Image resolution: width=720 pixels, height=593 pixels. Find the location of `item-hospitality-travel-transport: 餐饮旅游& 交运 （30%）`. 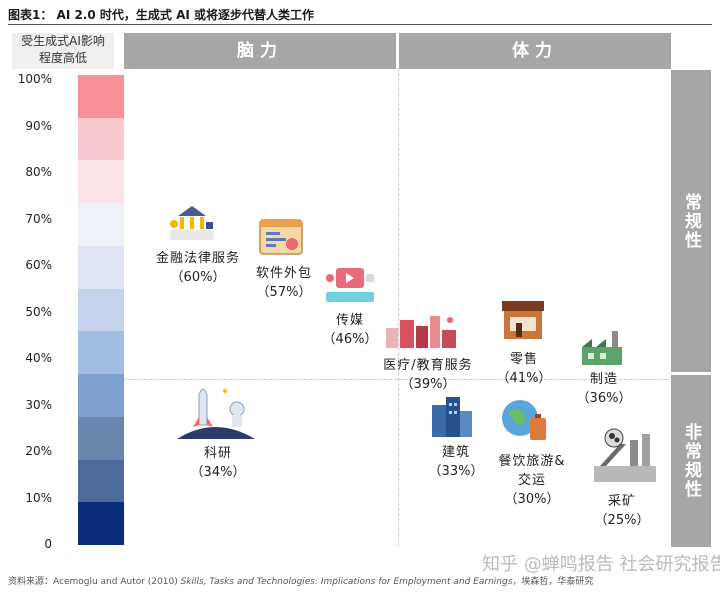

item-hospitality-travel-transport: 餐饮旅游& 交运 （30%） is located at coordinates (532, 480).